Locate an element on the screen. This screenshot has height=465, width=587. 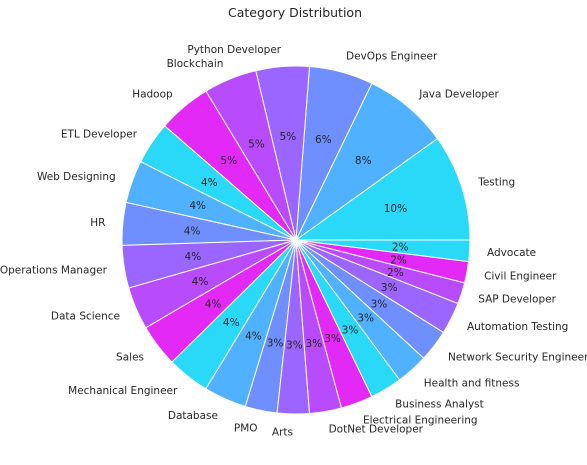
pie-percent-electrical-engineering: 3% is located at coordinates (332, 339).